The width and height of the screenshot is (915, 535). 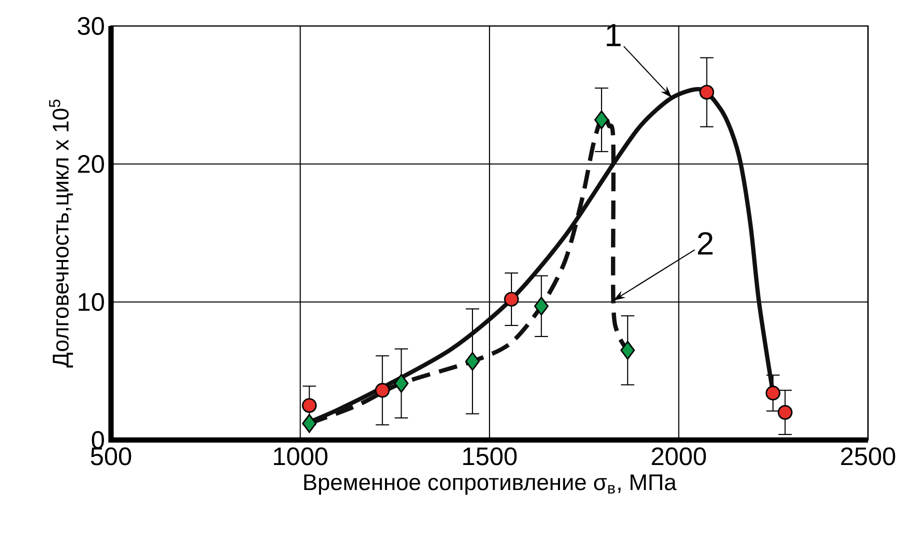 I want to click on y-tick-label: 10, so click(x=91, y=302).